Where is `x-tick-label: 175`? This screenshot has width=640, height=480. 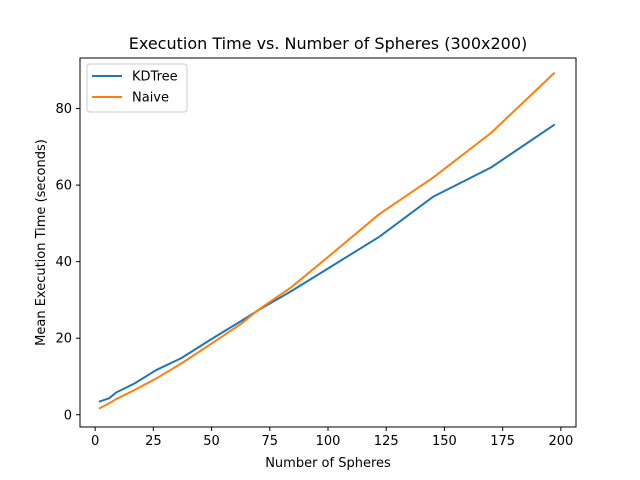
x-tick-label: 175 is located at coordinates (502, 441).